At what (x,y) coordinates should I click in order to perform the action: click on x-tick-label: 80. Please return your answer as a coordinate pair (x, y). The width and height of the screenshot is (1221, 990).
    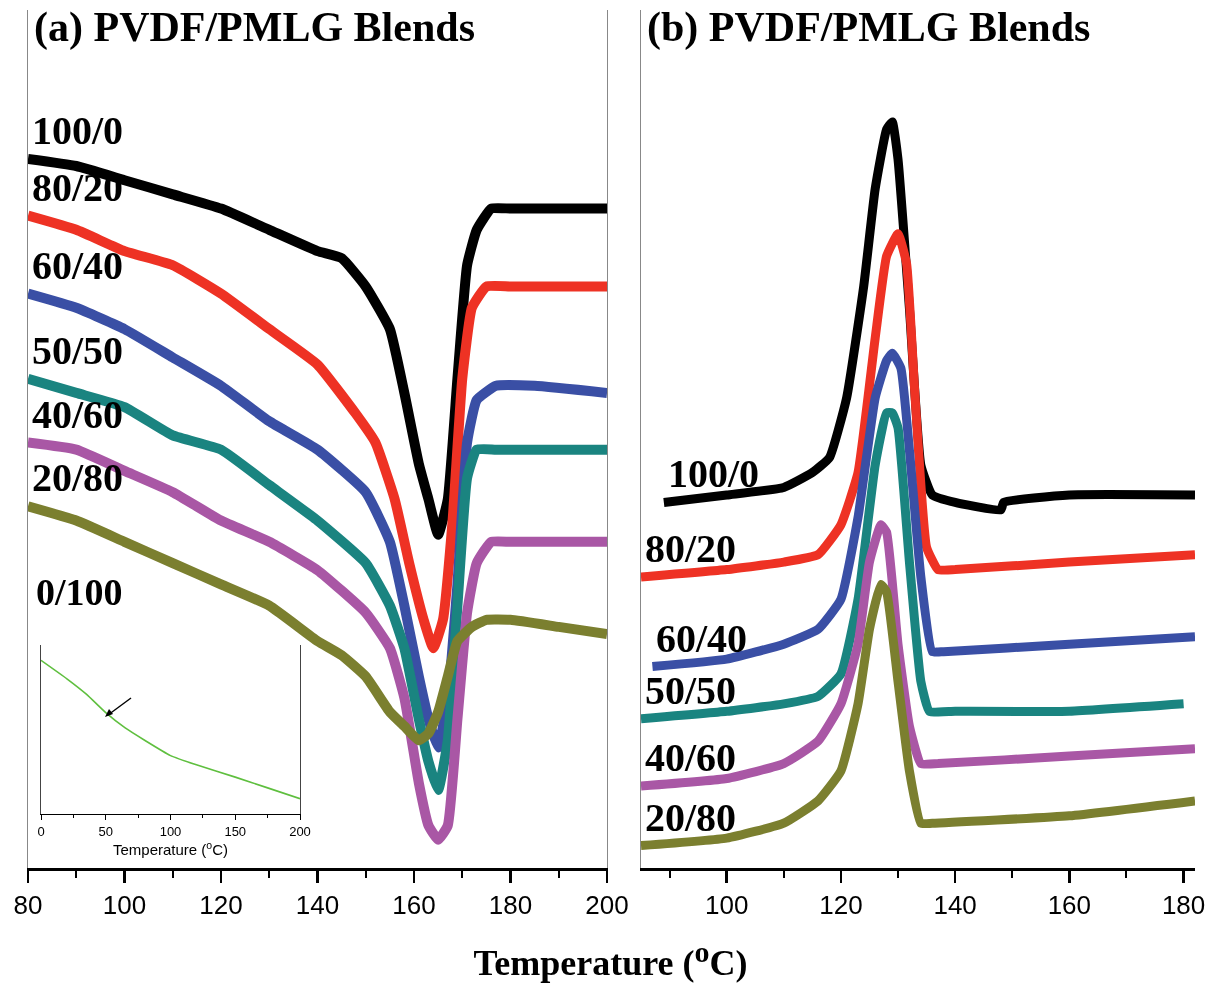
    Looking at the image, I should click on (28, 905).